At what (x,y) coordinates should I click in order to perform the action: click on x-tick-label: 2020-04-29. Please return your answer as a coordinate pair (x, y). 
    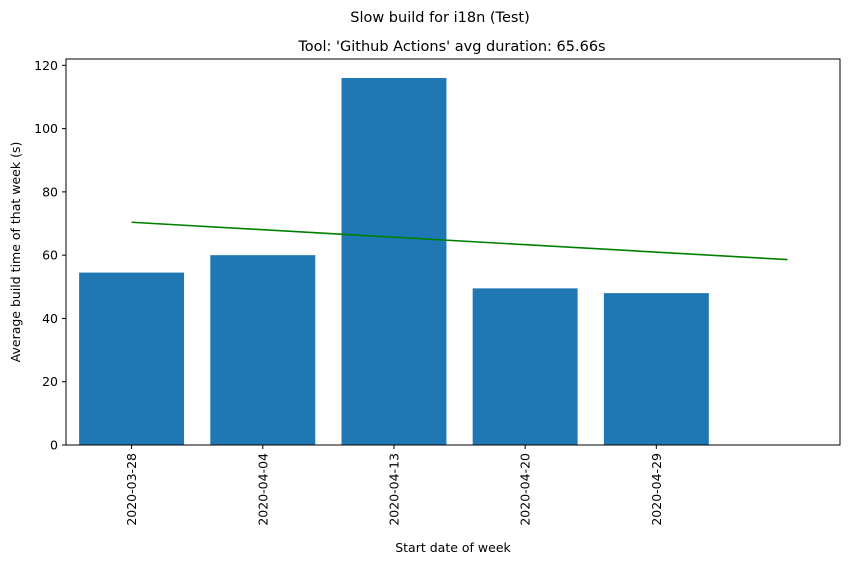
    Looking at the image, I should click on (656, 489).